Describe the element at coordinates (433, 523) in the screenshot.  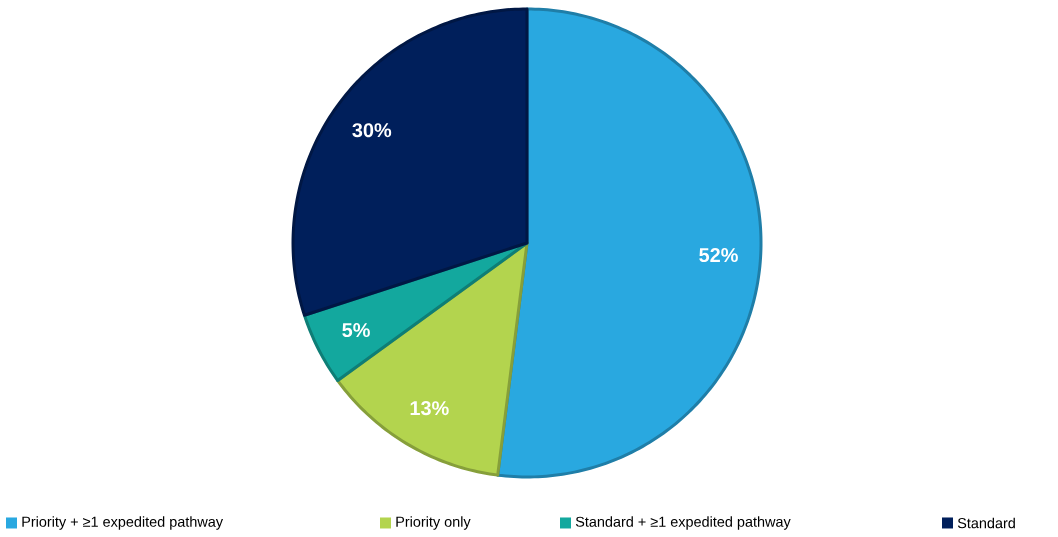
I see `legend-label: Priority only` at that location.